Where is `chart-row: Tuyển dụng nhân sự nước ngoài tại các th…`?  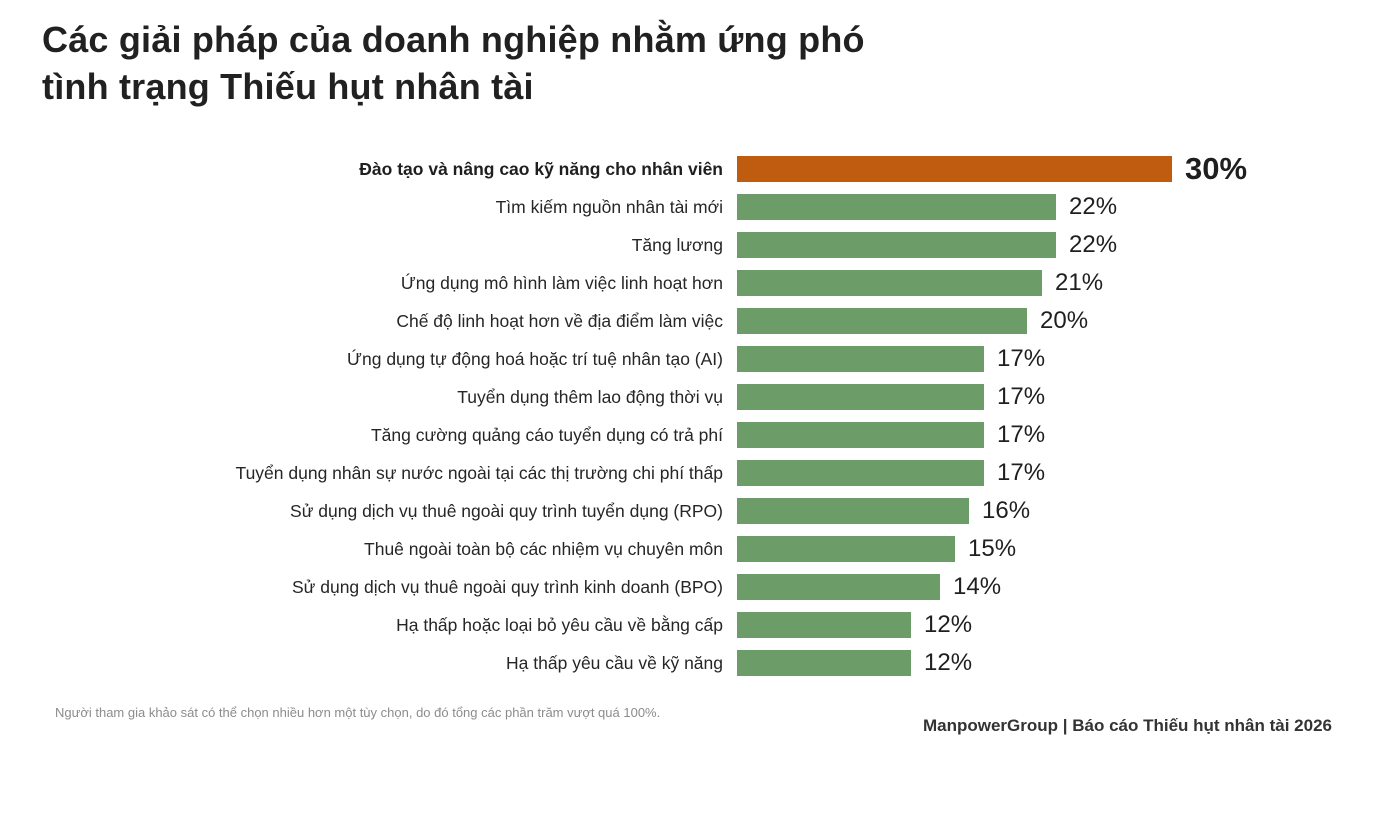 chart-row: Tuyển dụng nhân sự nước ngoài tại các th… is located at coordinates (644, 473).